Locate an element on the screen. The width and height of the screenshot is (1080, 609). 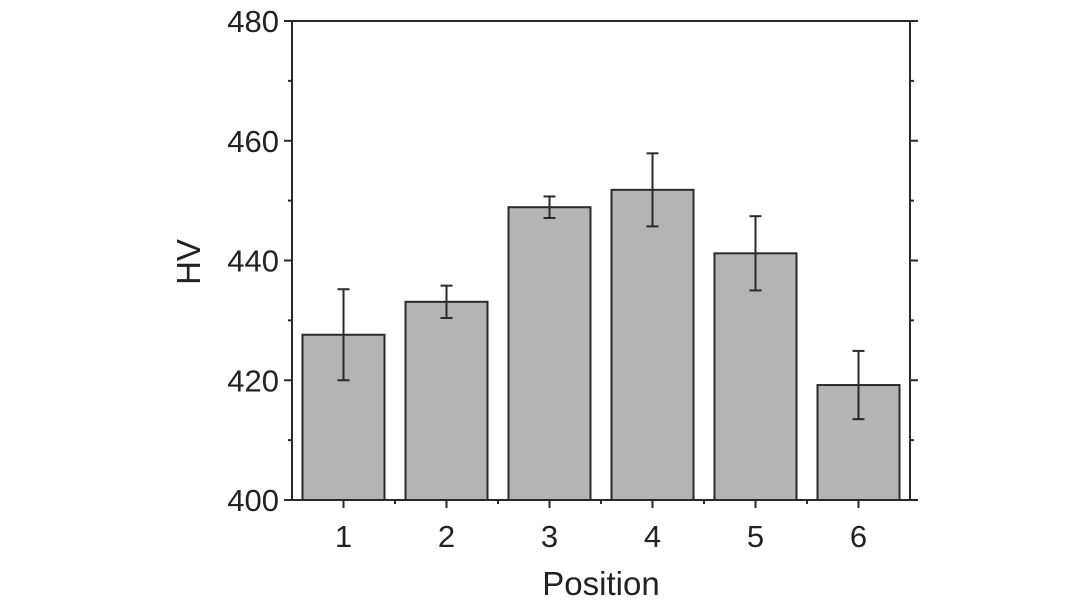
y-tick-label: 440 is located at coordinates (253, 261).